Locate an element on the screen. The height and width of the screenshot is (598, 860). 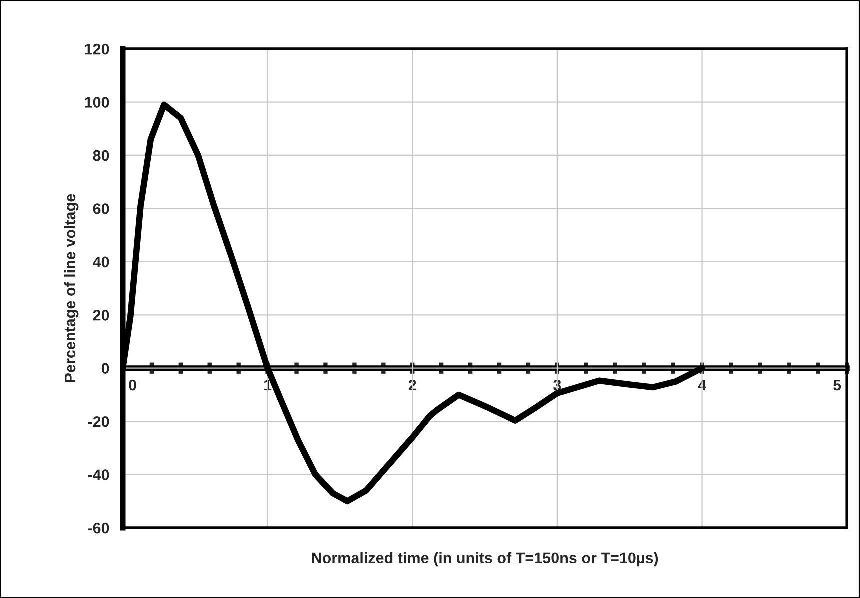
y-axis-title: Percentage of line voltage is located at coordinates (71, 288).